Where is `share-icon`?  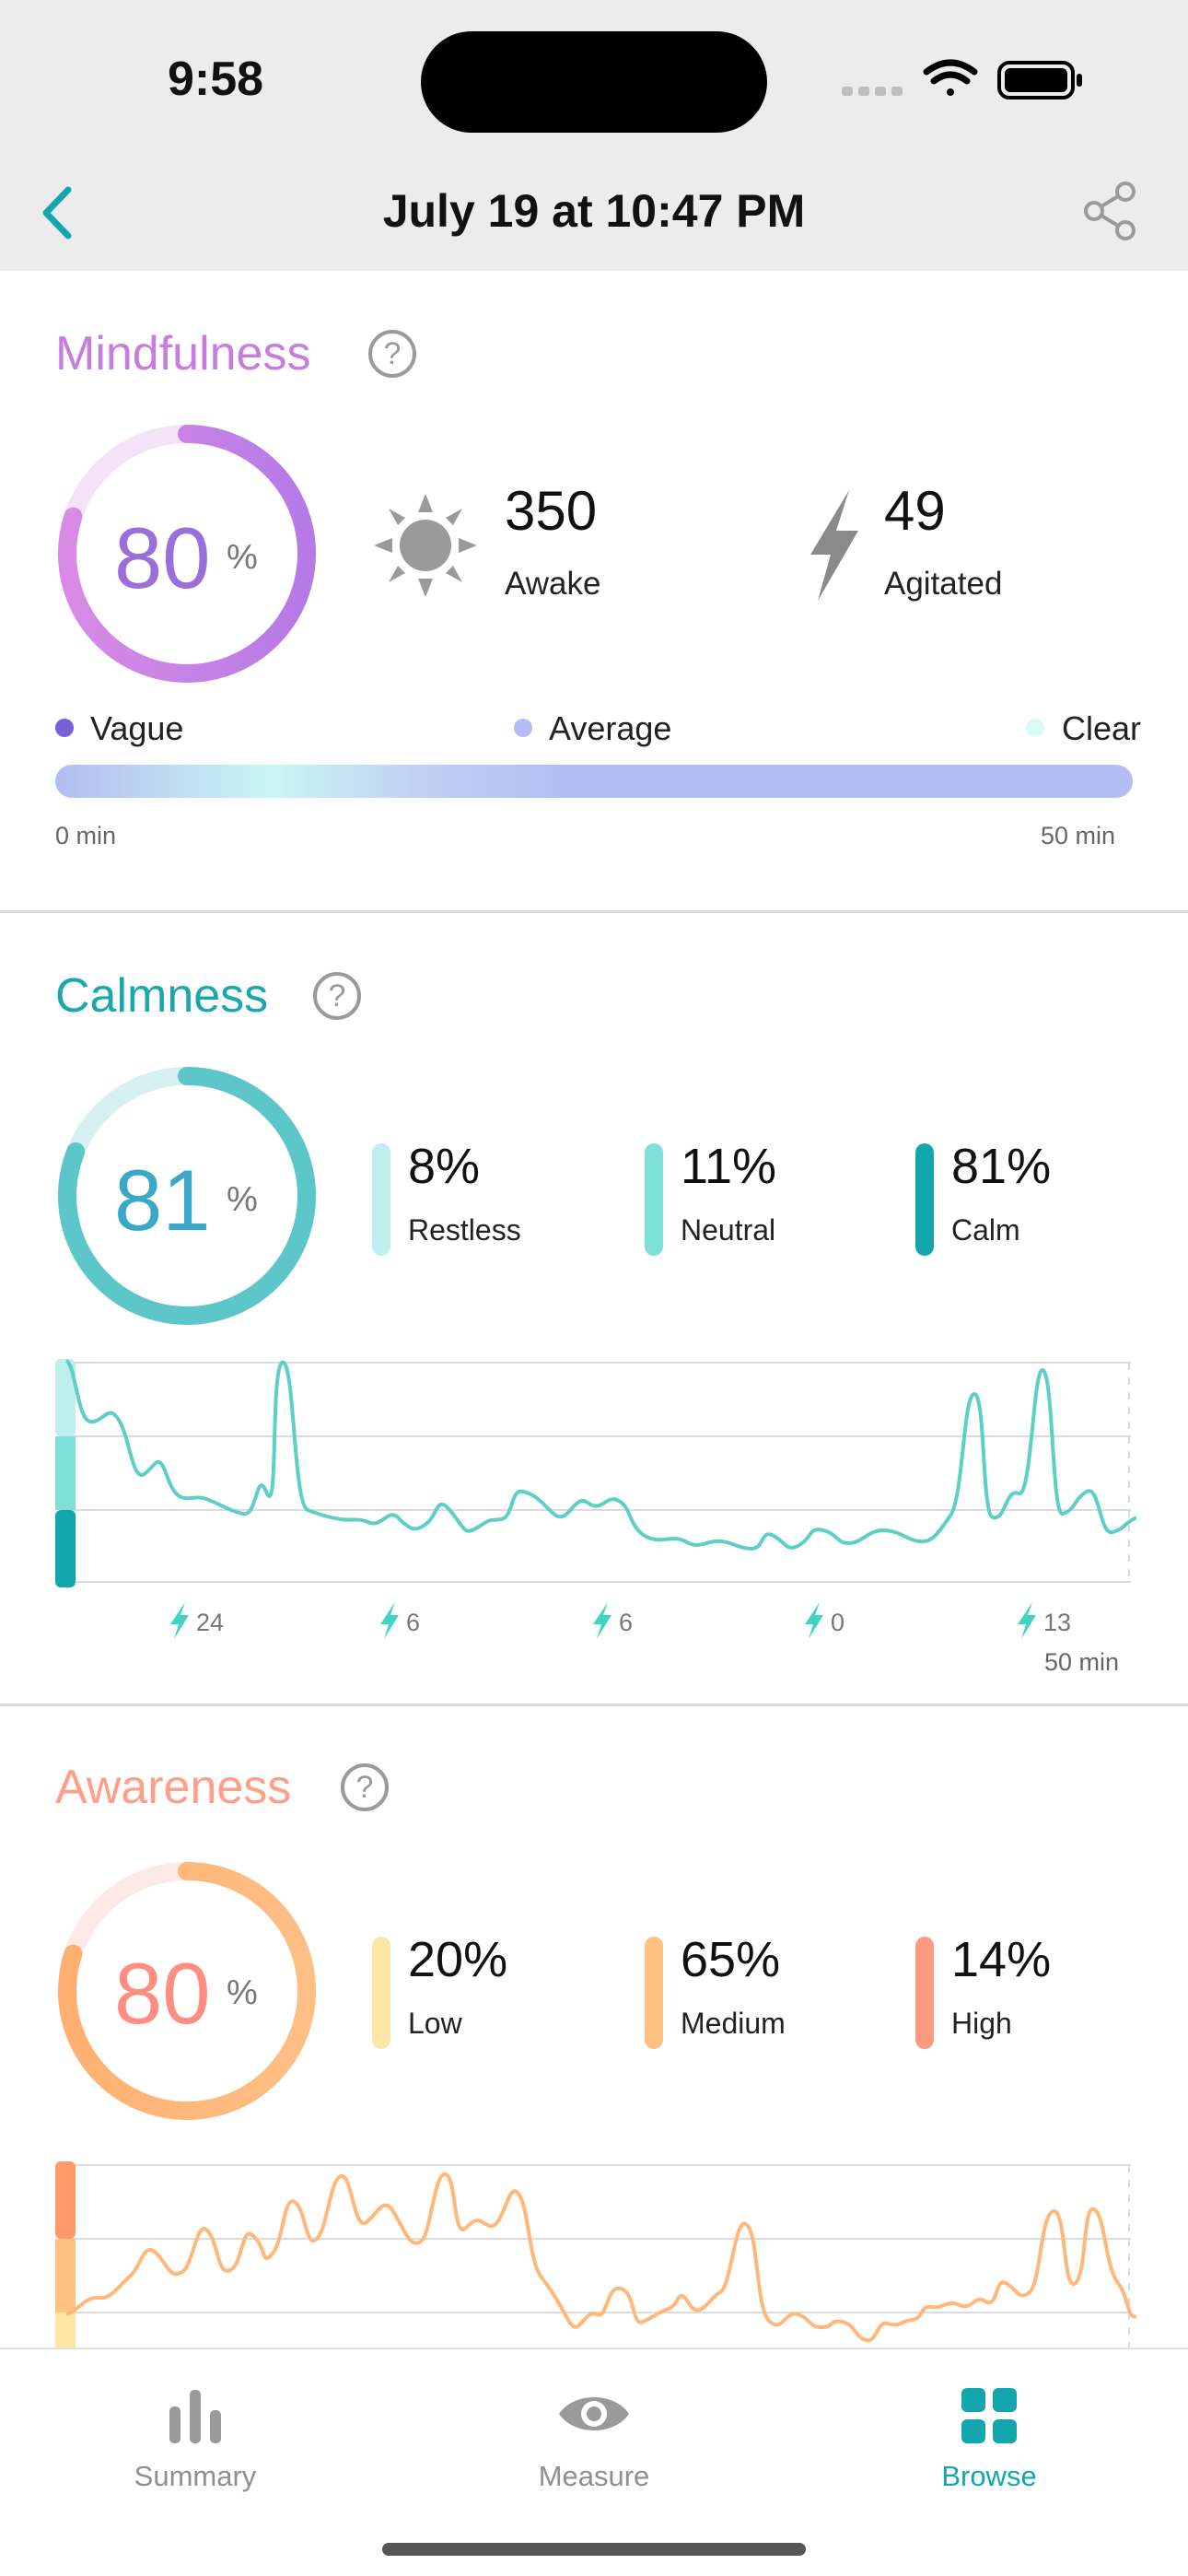 share-icon is located at coordinates (1109, 211).